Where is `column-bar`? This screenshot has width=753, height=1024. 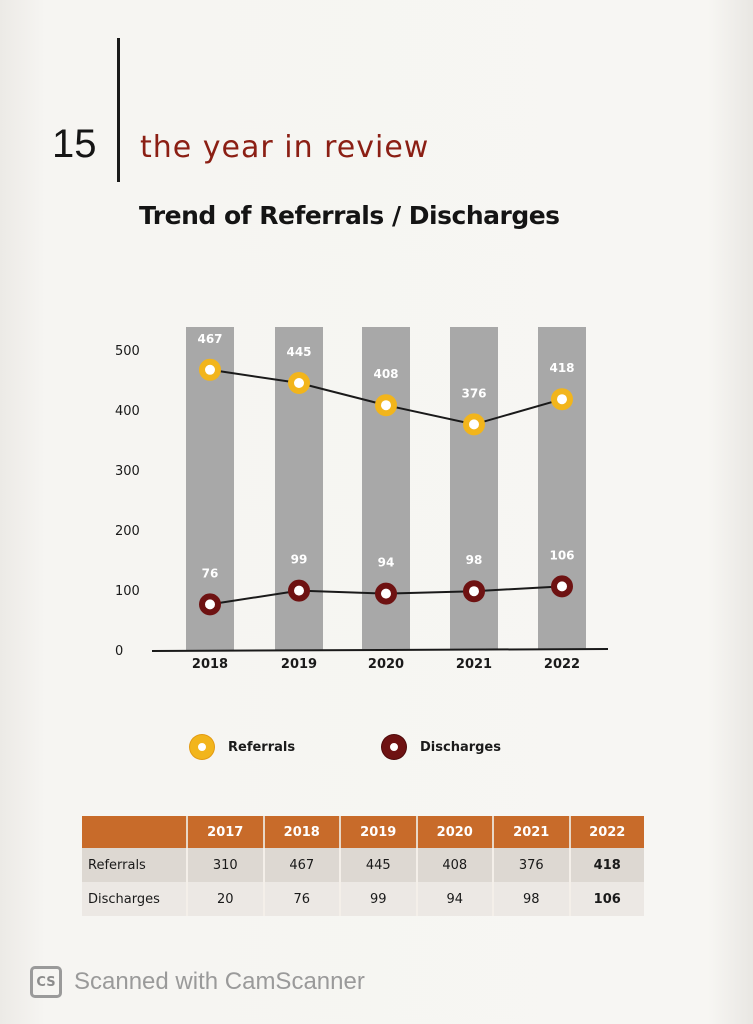 column-bar is located at coordinates (562, 488).